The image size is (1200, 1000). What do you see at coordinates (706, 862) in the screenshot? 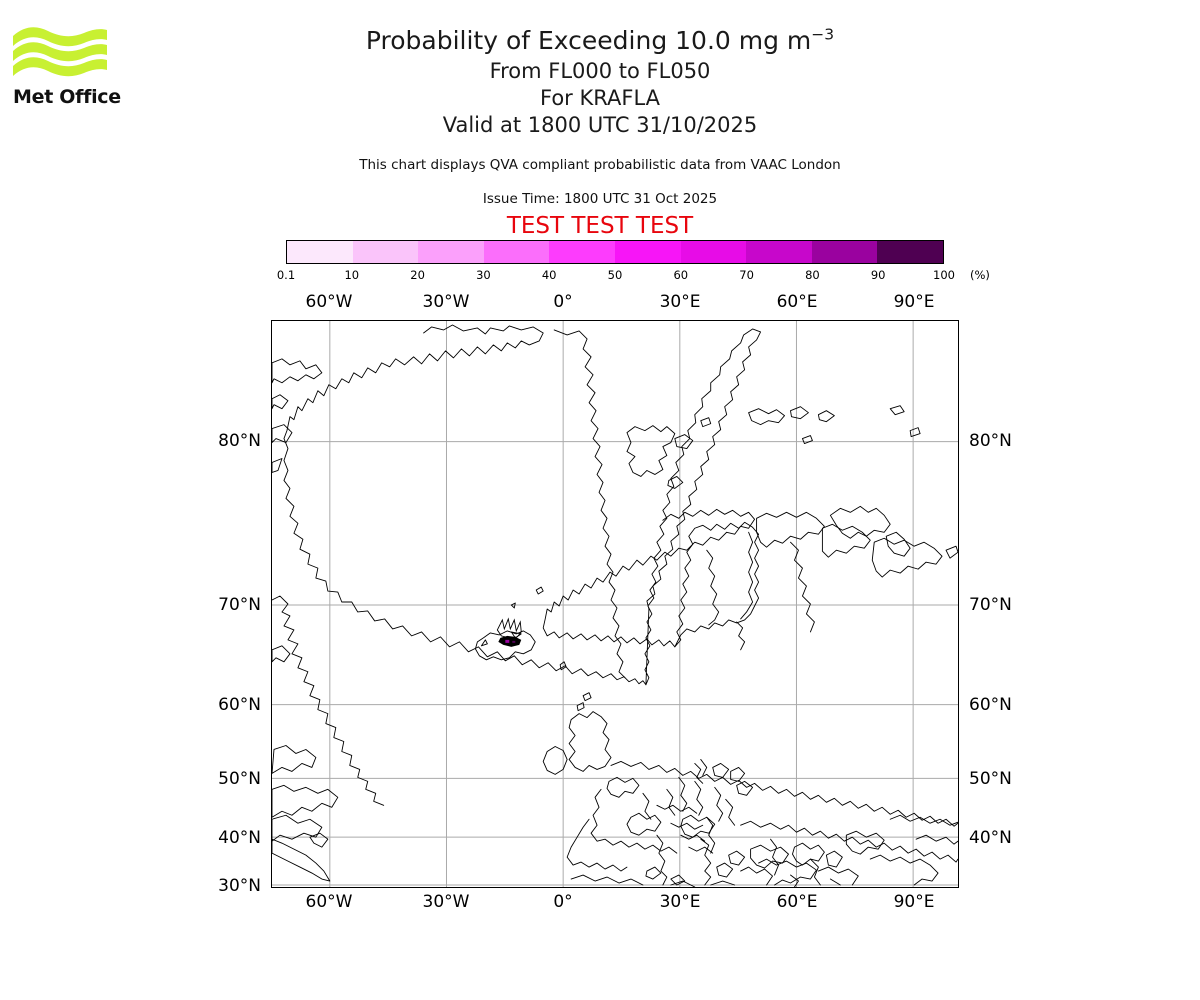
I see `balkans-coast` at bounding box center [706, 862].